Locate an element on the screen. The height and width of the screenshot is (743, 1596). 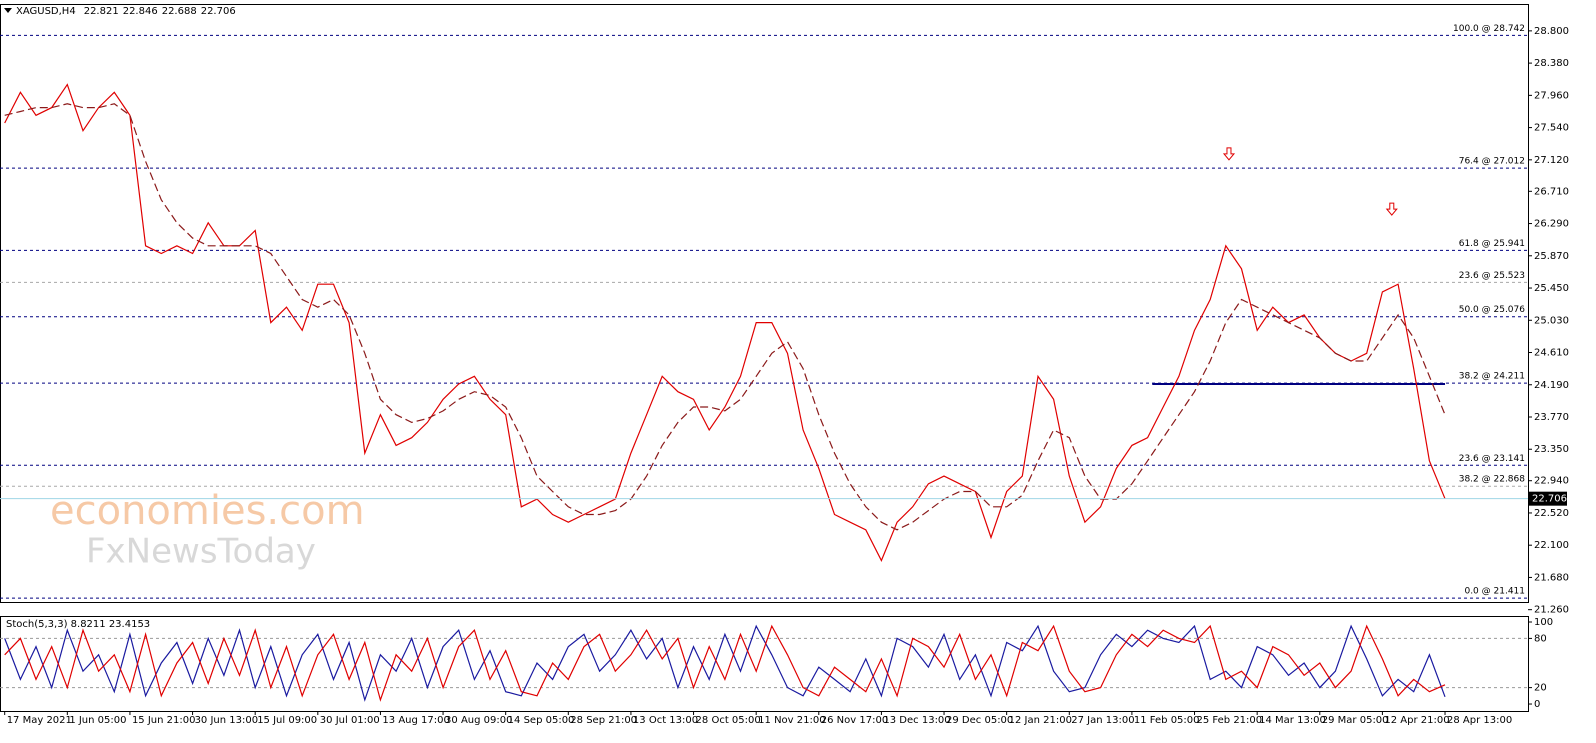
symbol: XAGUSD,H4 is located at coordinates (46, 11).